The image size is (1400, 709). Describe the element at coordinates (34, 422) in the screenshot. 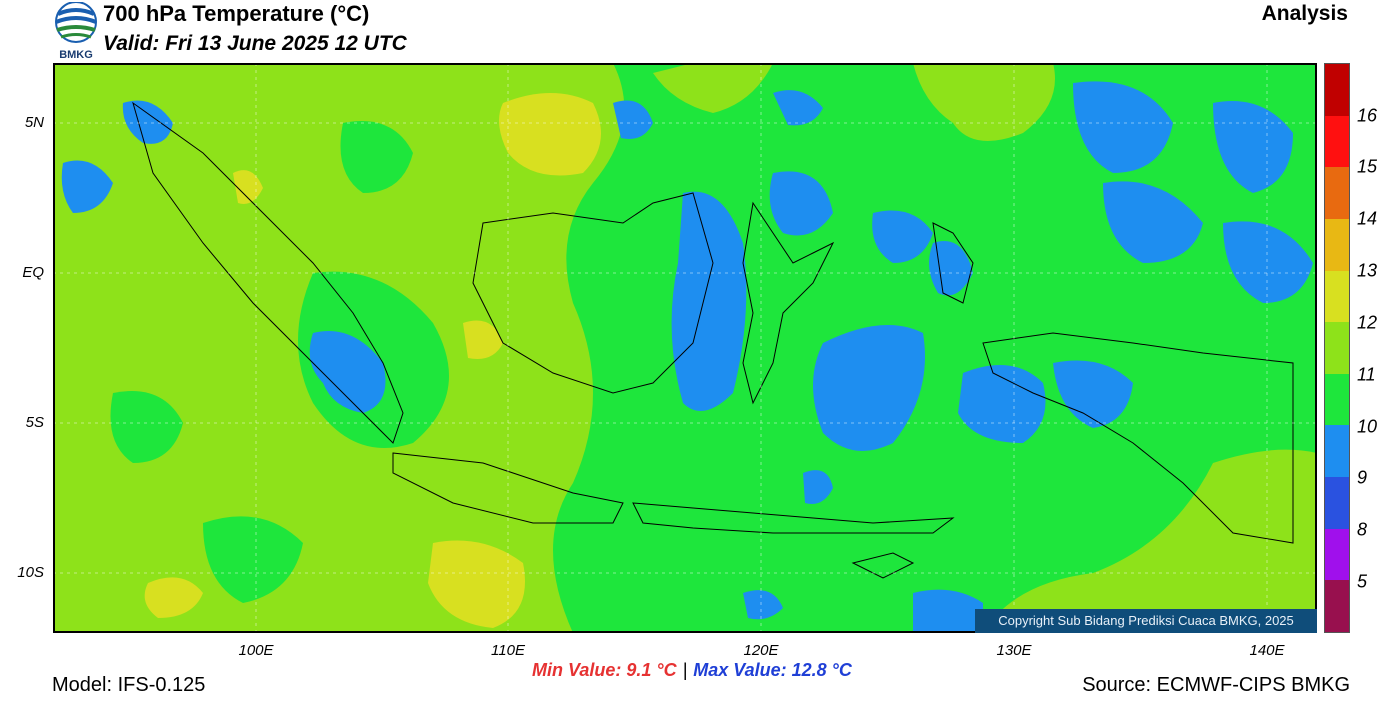

I see `lat-label-5s: 5S` at that location.